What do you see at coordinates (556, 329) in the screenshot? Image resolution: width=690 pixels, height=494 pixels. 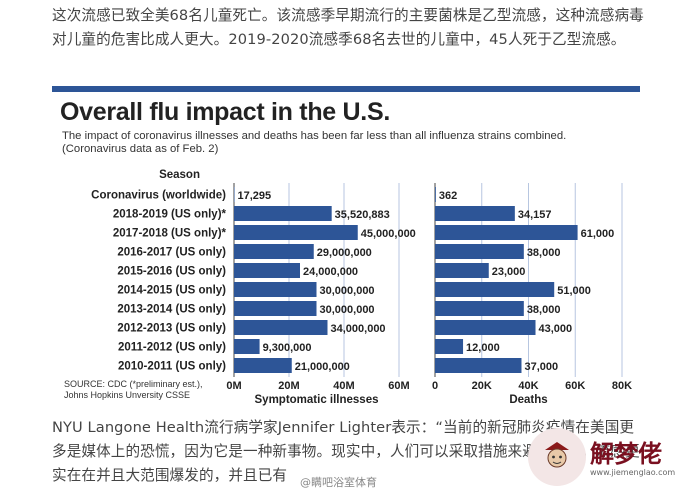 I see `bar-value-label: 43,000` at bounding box center [556, 329].